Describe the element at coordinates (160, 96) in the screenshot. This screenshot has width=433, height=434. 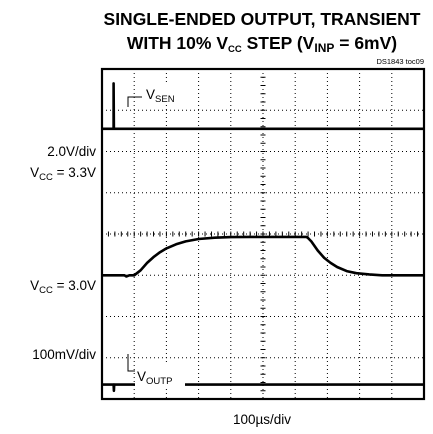
I see `svg-text: VSEN` at that location.